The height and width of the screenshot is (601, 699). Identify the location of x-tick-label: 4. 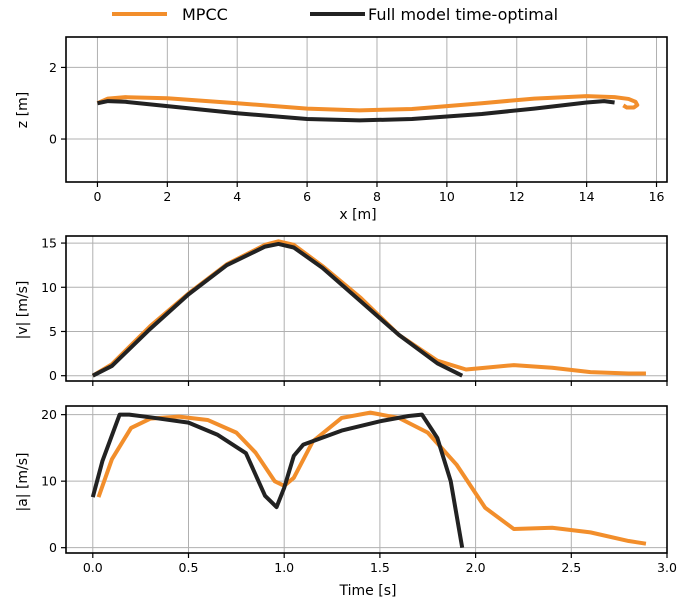
(237, 196).